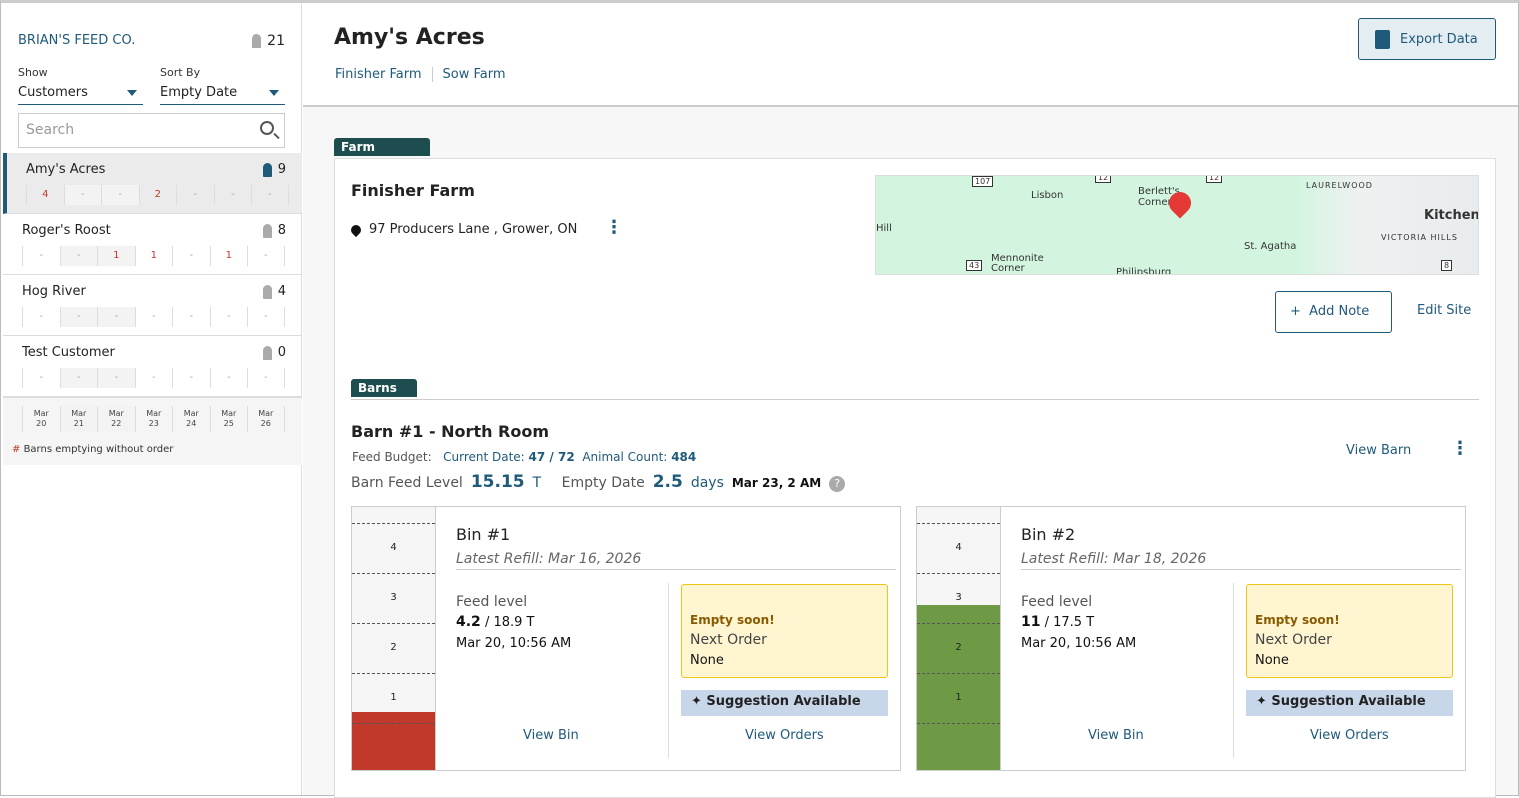  What do you see at coordinates (80, 94) in the screenshot?
I see `show-select: Customers` at bounding box center [80, 94].